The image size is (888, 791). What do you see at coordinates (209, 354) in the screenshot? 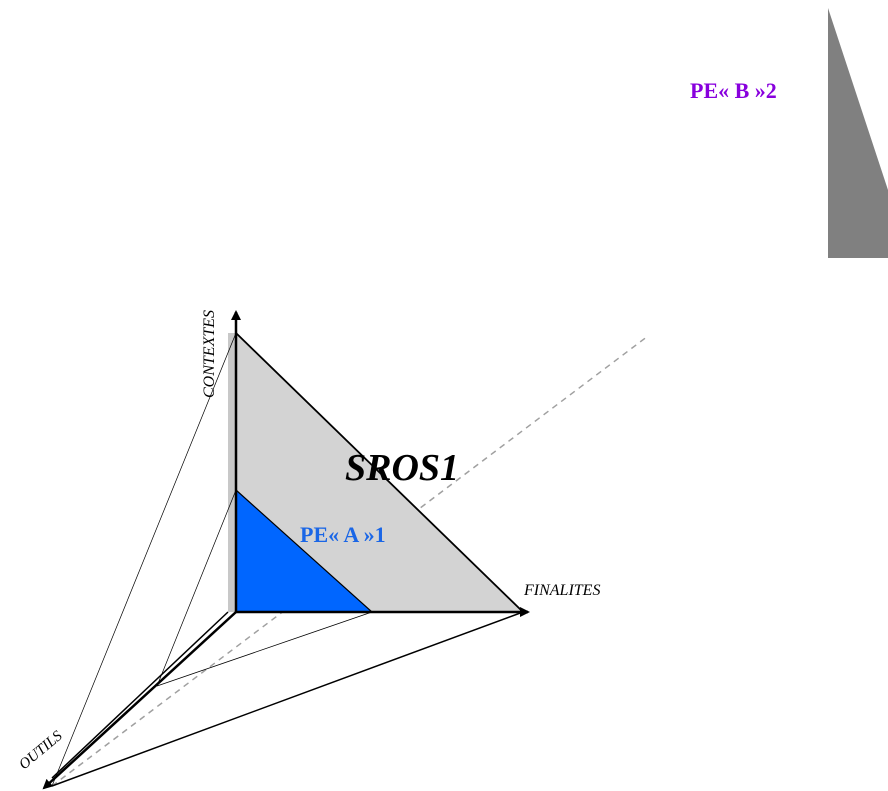
I see `axis-label-contextes: CONTEXTES` at bounding box center [209, 354].